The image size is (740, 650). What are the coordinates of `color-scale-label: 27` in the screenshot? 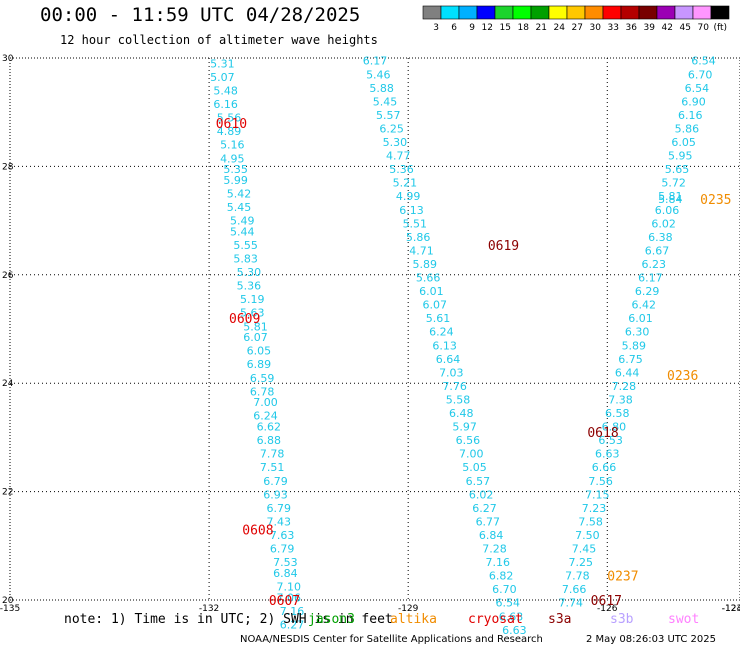 It's located at (577, 28).